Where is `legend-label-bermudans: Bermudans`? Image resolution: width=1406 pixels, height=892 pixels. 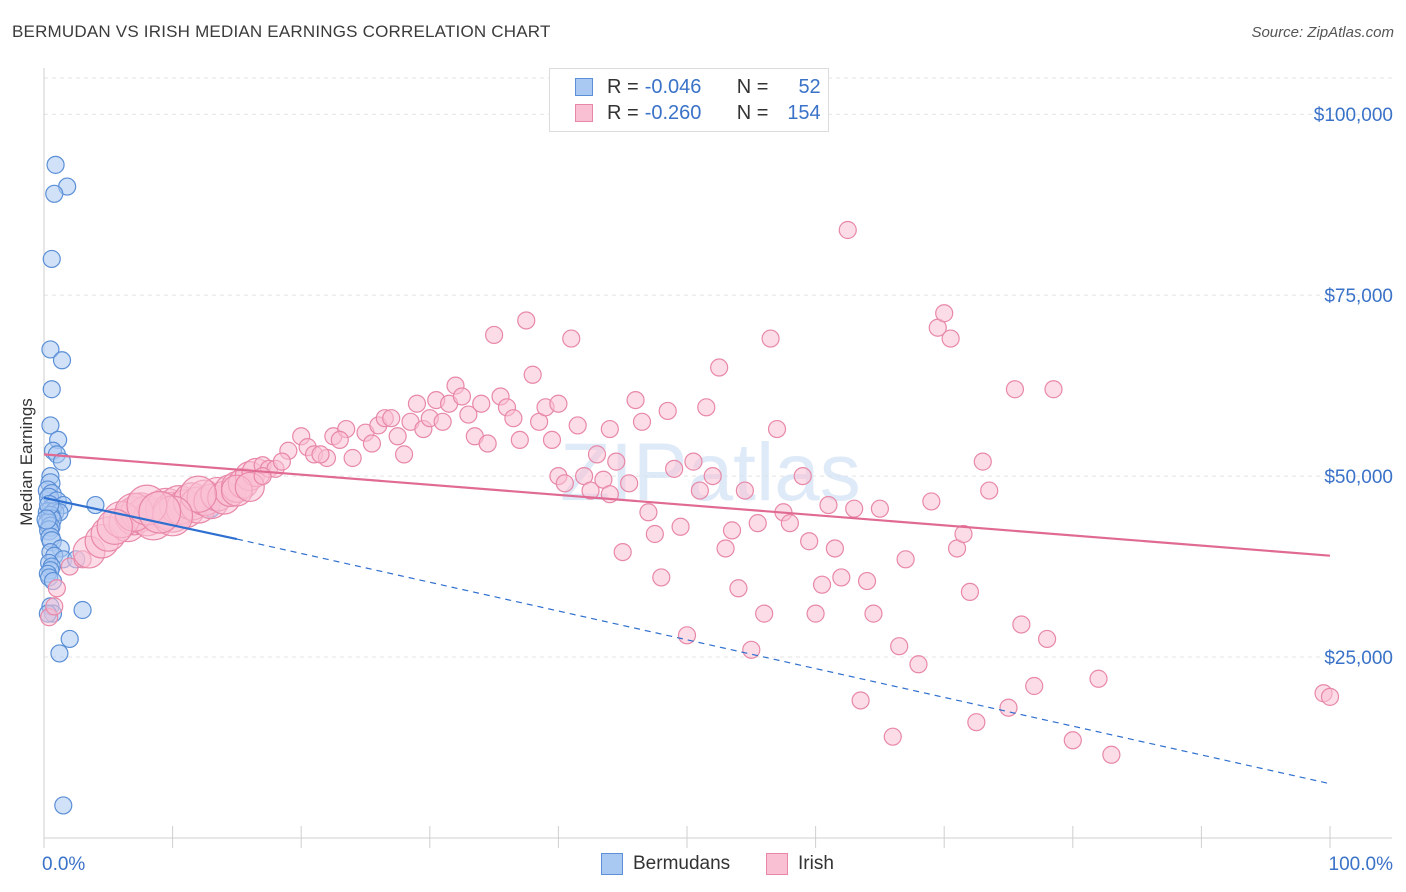
legend-label-bermudans: Bermudans is located at coordinates (682, 863).